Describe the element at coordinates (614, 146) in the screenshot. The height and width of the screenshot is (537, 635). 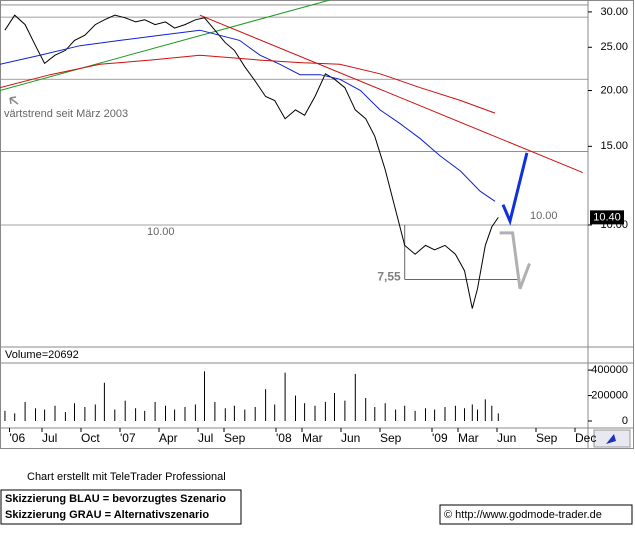
I see `y-tick-label: 15.00` at that location.